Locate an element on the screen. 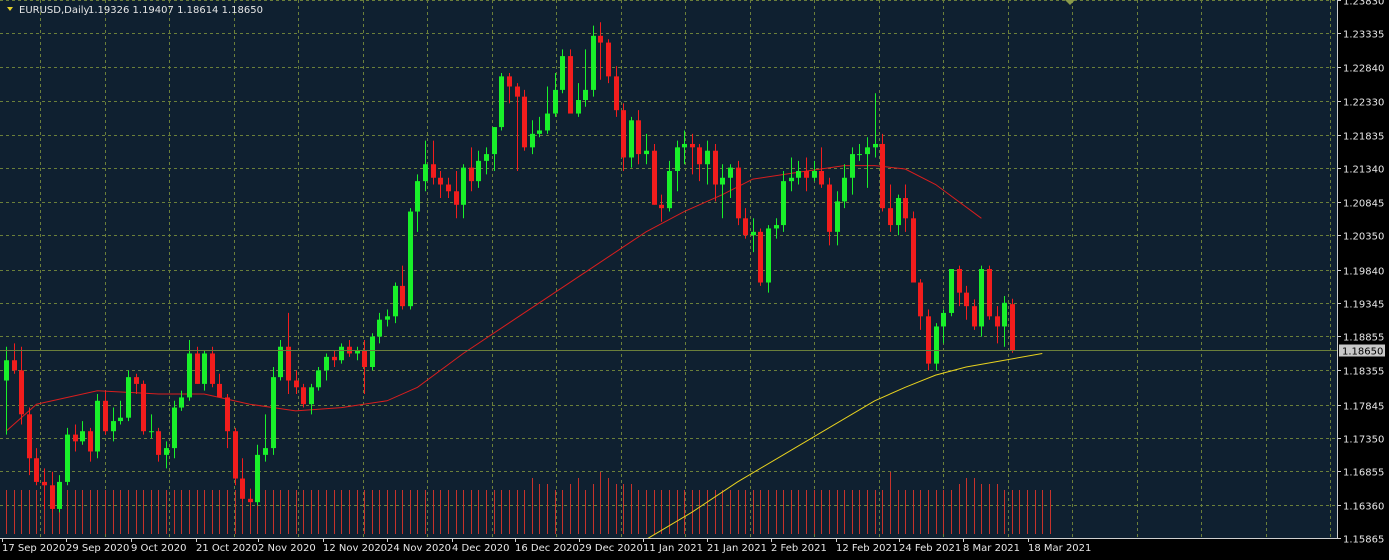  x-tick-label: 8 Mar 2021 is located at coordinates (991, 548).